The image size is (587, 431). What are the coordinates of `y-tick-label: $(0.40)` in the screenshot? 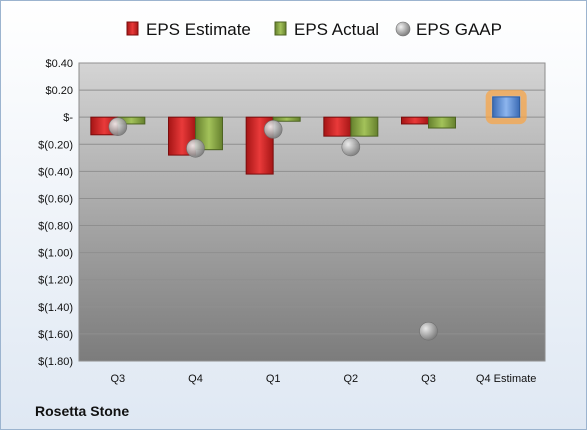 It's located at (55, 172).